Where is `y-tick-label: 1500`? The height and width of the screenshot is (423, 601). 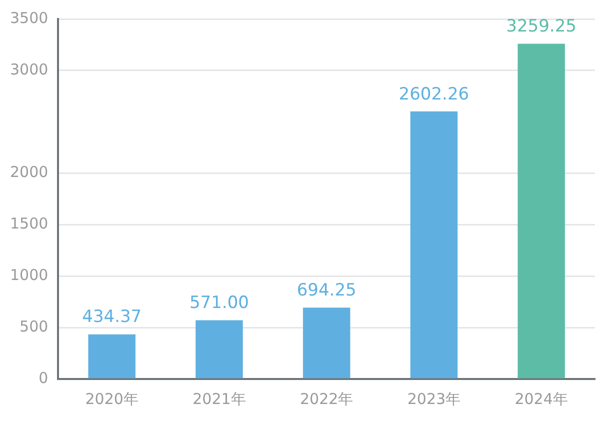 y-tick-label: 1500 is located at coordinates (29, 223).